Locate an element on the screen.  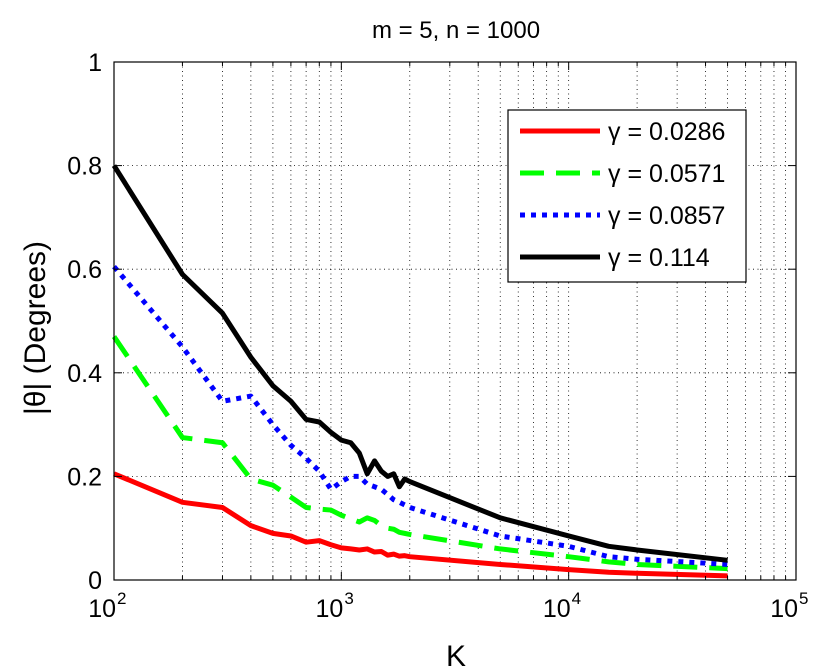
y-tick-label: 0.6 is located at coordinates (84, 270).